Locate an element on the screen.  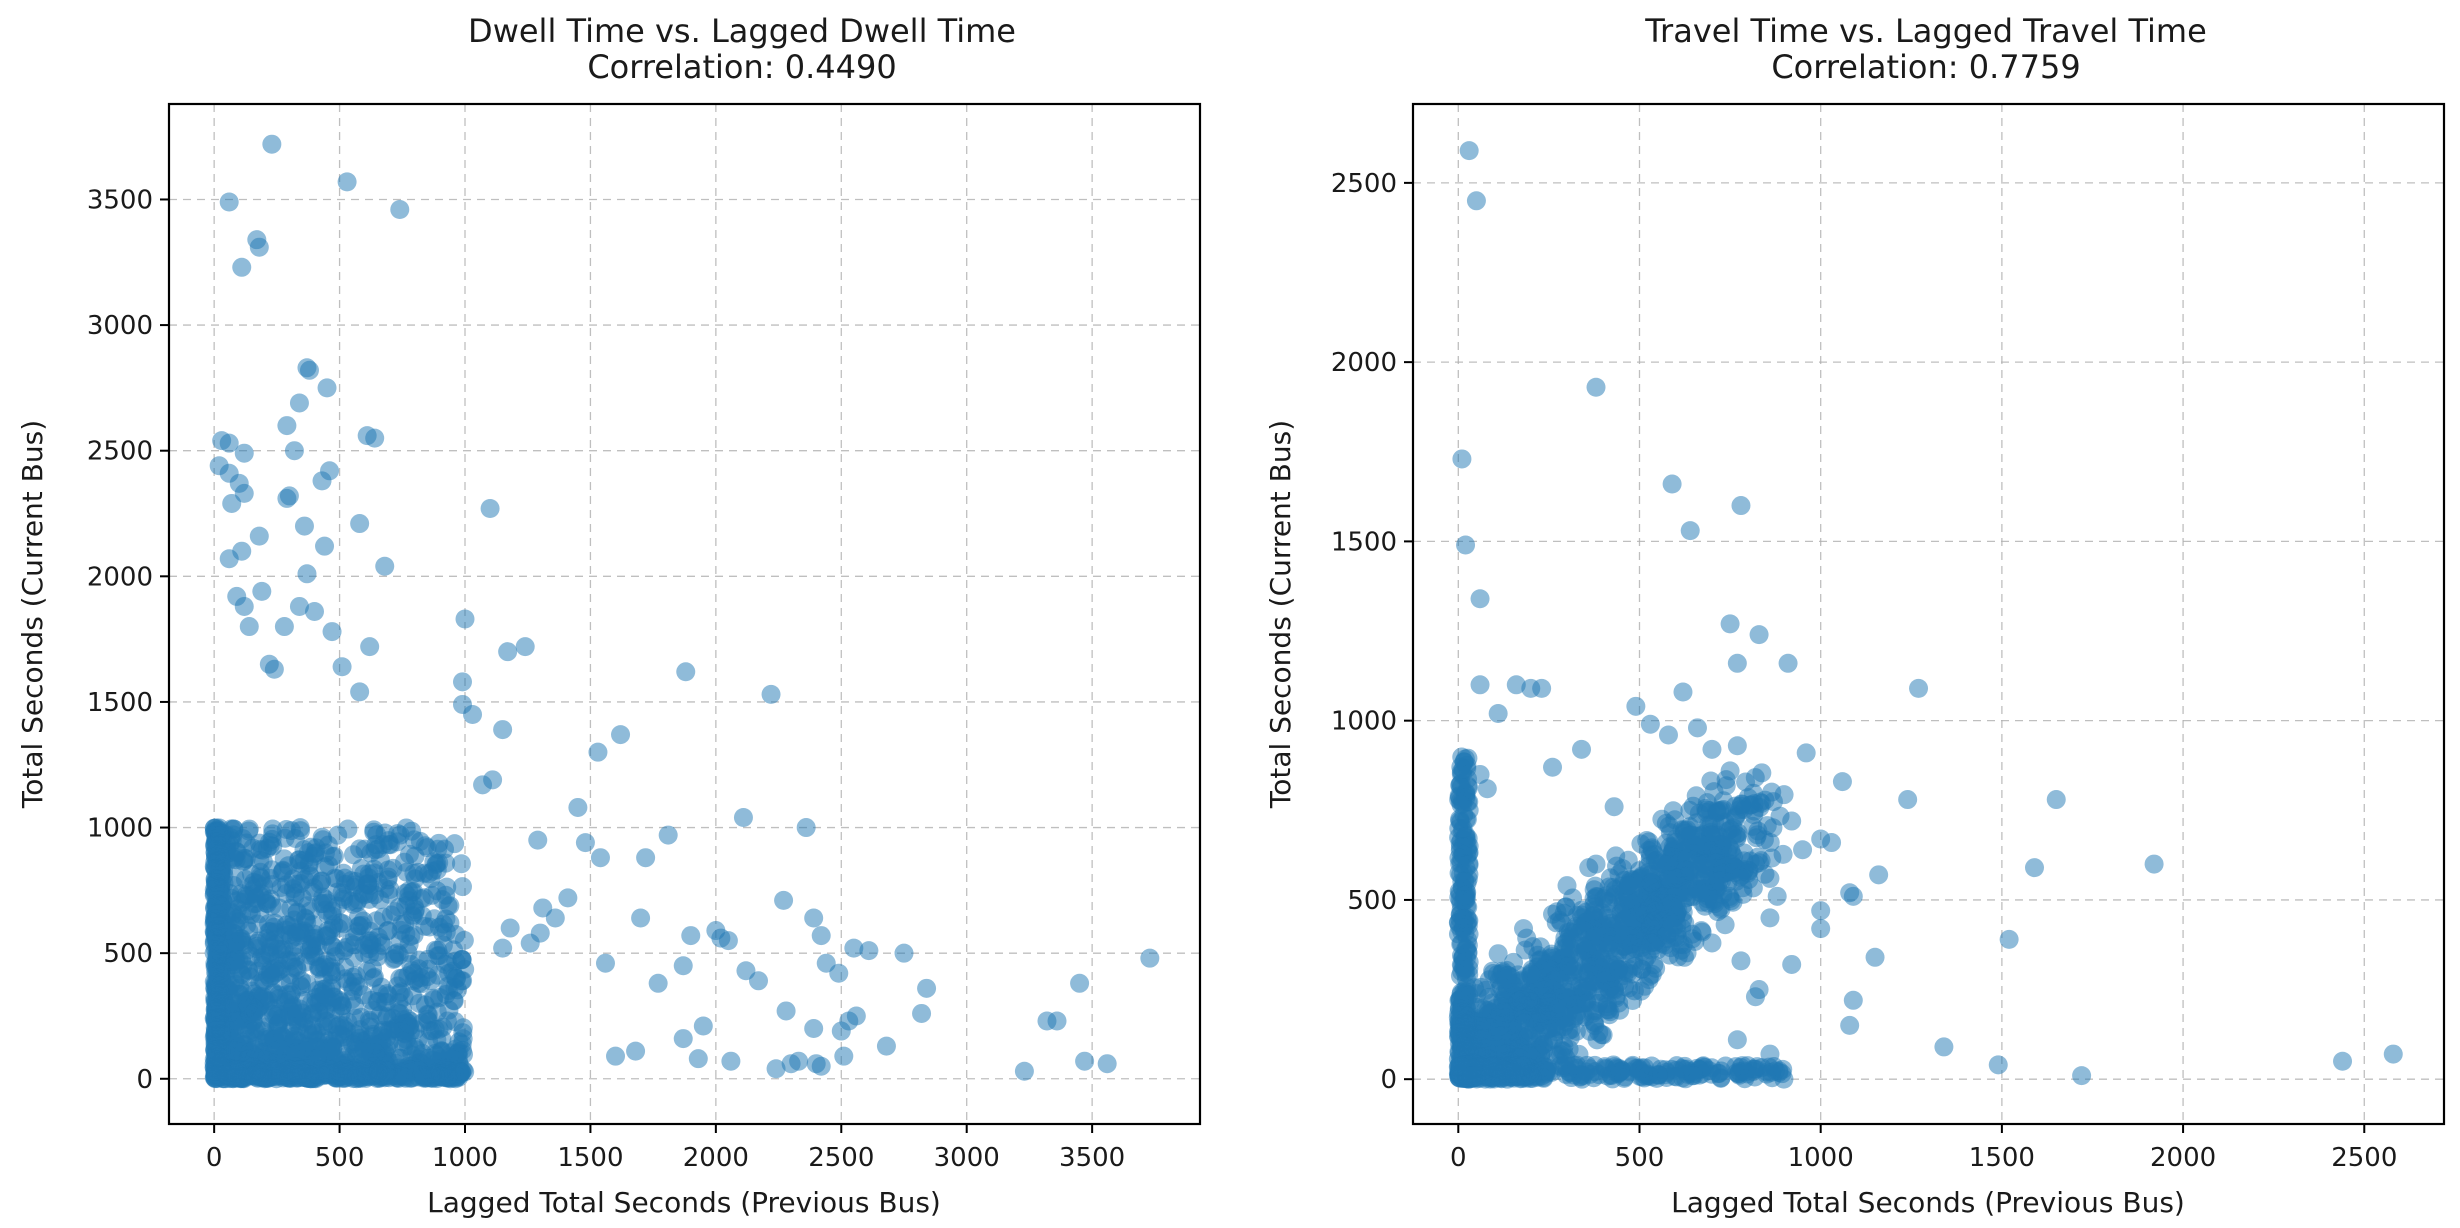
dwell-x-tick-label: 3500 is located at coordinates (1092, 1158).